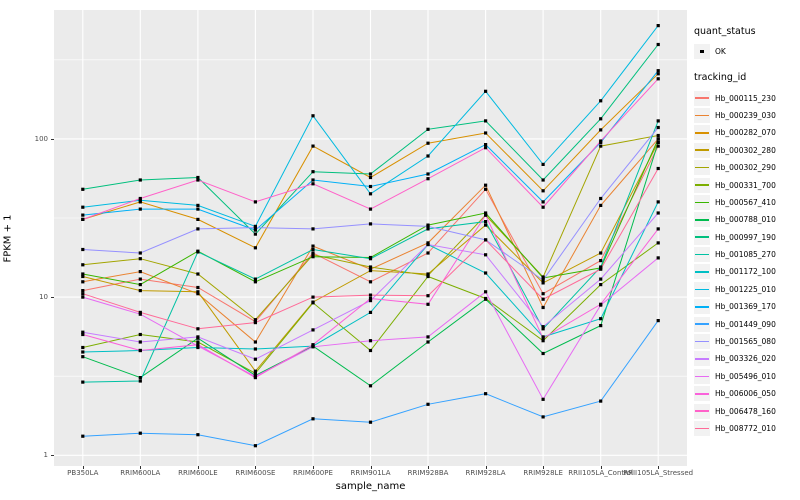 This screenshot has height=500, width=800. Describe the element at coordinates (745, 202) in the screenshot. I see `legend-item-label: Hb_000567_410` at that location.